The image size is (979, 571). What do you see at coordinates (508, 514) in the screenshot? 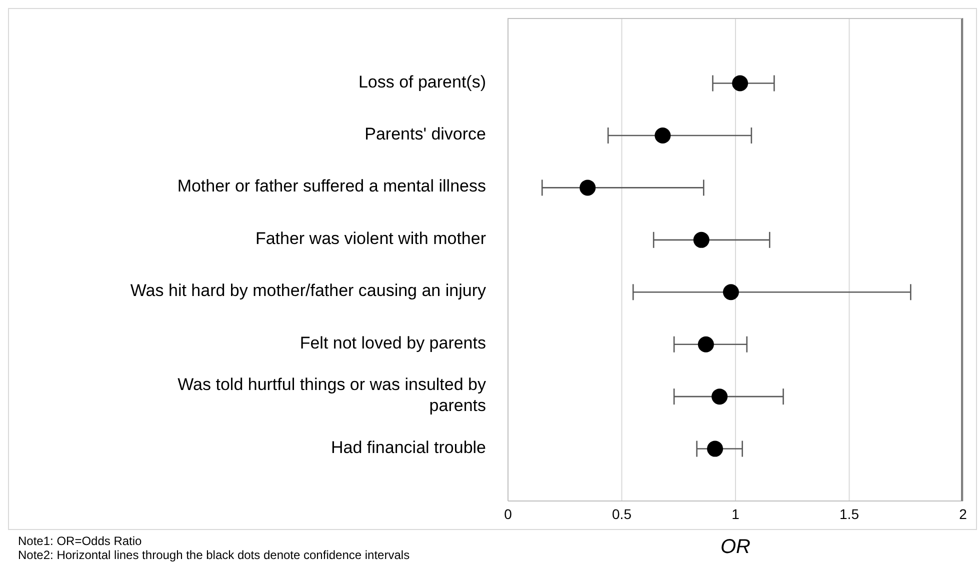
I see `x-tick-label: 0` at bounding box center [508, 514].